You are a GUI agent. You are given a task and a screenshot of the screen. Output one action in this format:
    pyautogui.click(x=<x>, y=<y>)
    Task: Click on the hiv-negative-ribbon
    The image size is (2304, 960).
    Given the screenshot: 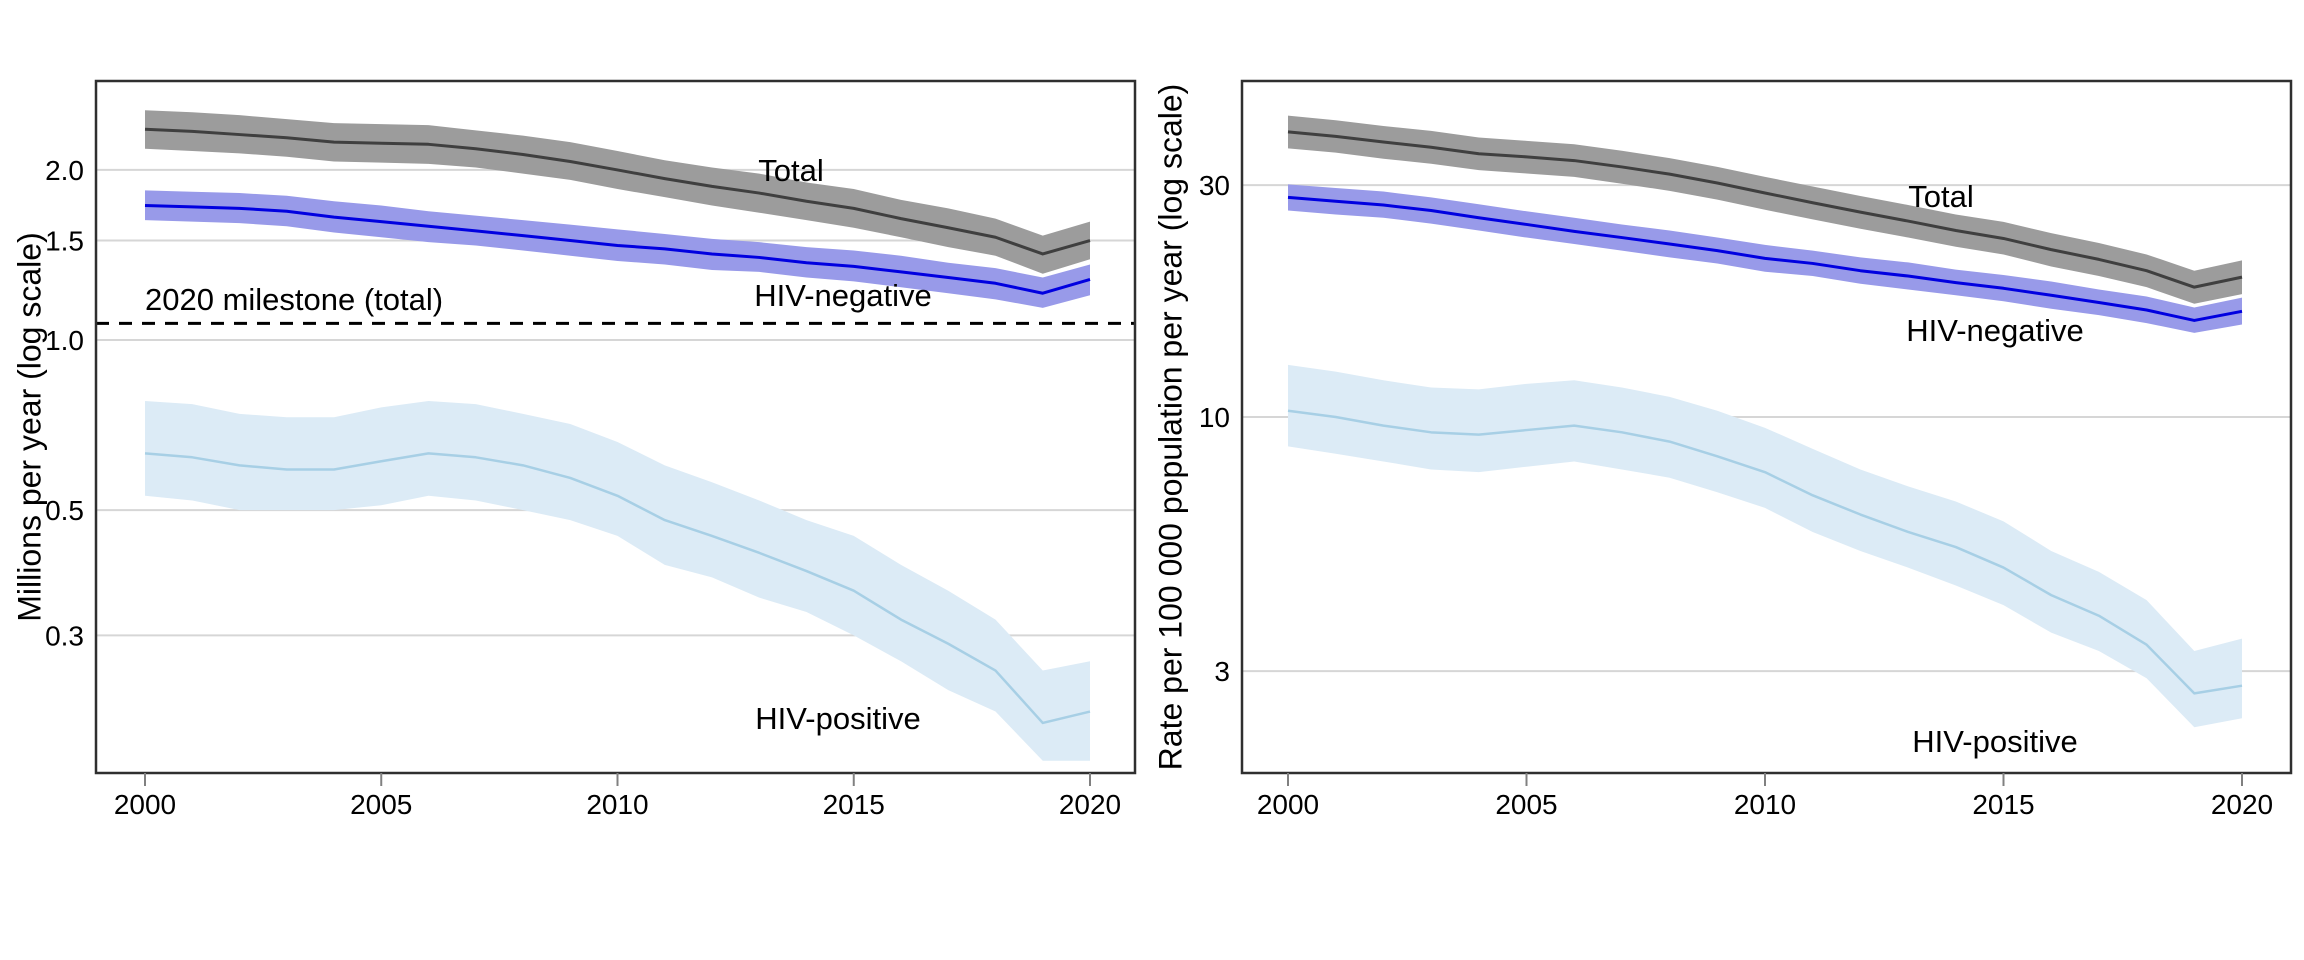 What is the action you would take?
    pyautogui.click(x=617, y=249)
    